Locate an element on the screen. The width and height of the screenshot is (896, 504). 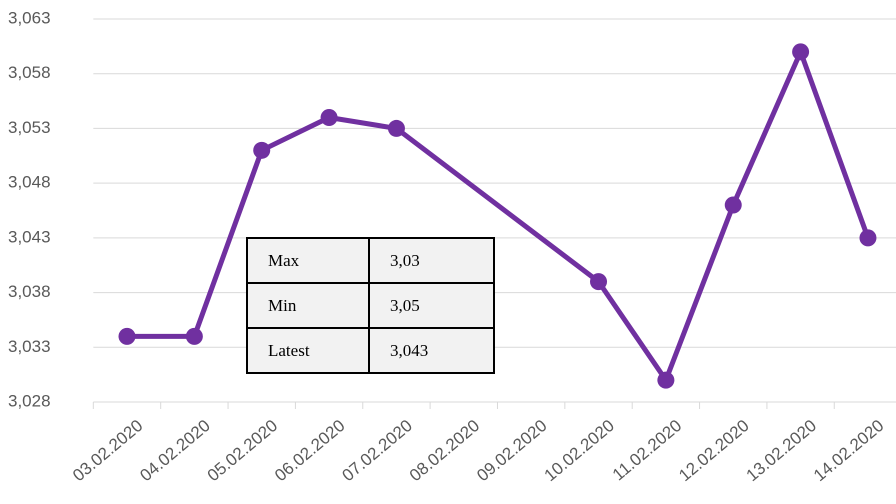
x-tick-label: 12.02.2020 is located at coordinates (713, 450).